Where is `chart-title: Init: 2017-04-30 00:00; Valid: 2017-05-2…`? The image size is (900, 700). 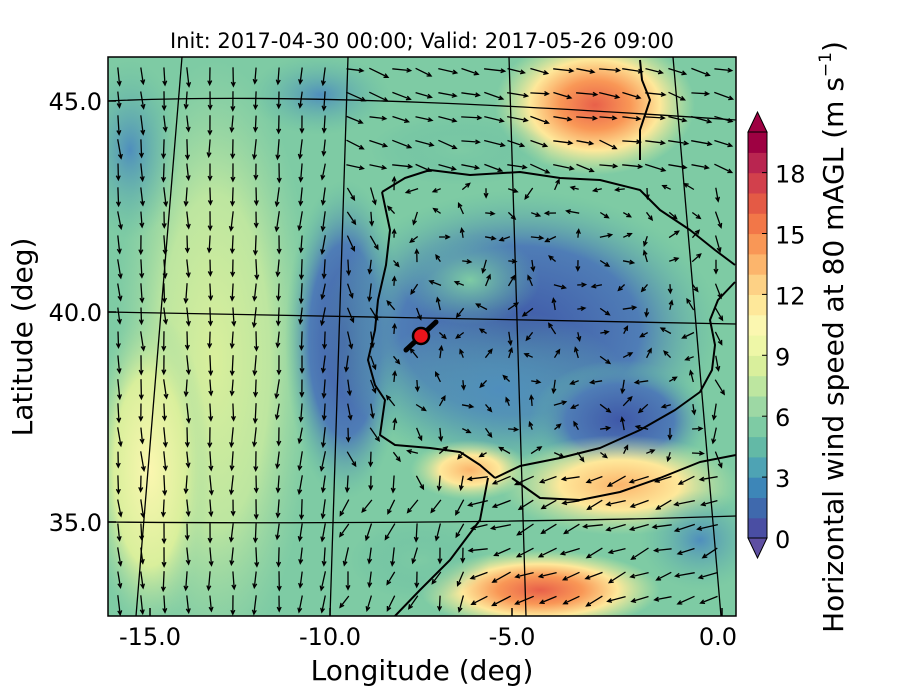 chart-title: Init: 2017-04-30 00:00; Valid: 2017-05-2… is located at coordinates (422, 41).